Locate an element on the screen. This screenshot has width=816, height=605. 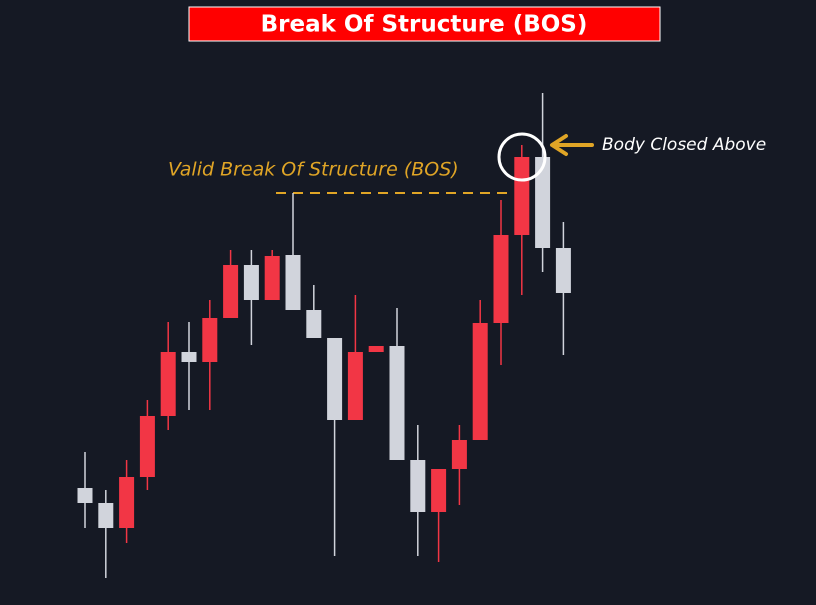
title-box is located at coordinates (424, 24).